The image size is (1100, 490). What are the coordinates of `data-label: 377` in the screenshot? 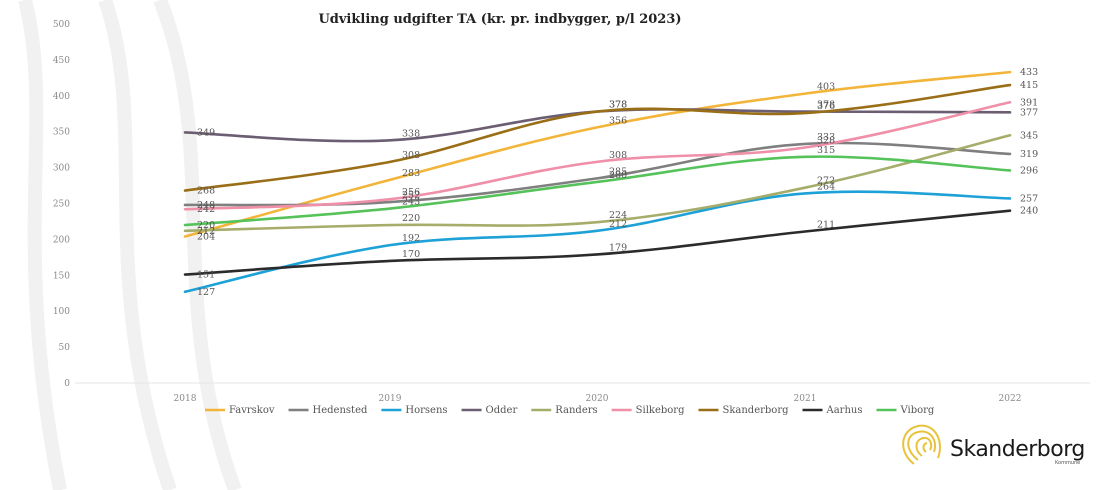 It's located at (1029, 112).